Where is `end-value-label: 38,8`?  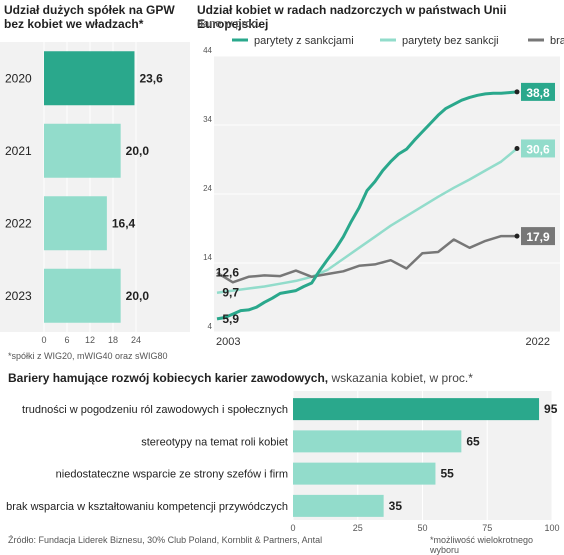
end-value-label: 38,8 is located at coordinates (538, 93).